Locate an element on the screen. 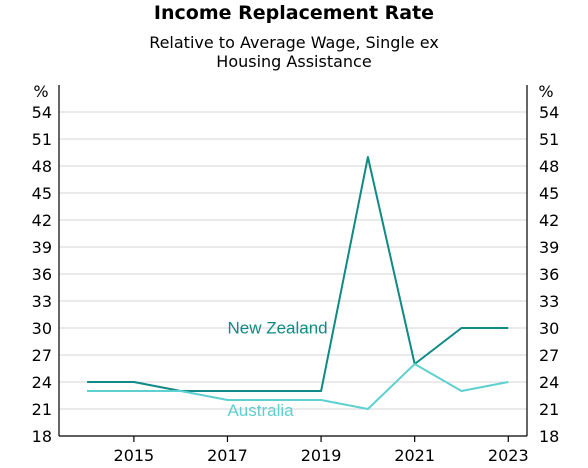 The image size is (588, 468). y-tick-left-54: 54 is located at coordinates (42, 112).